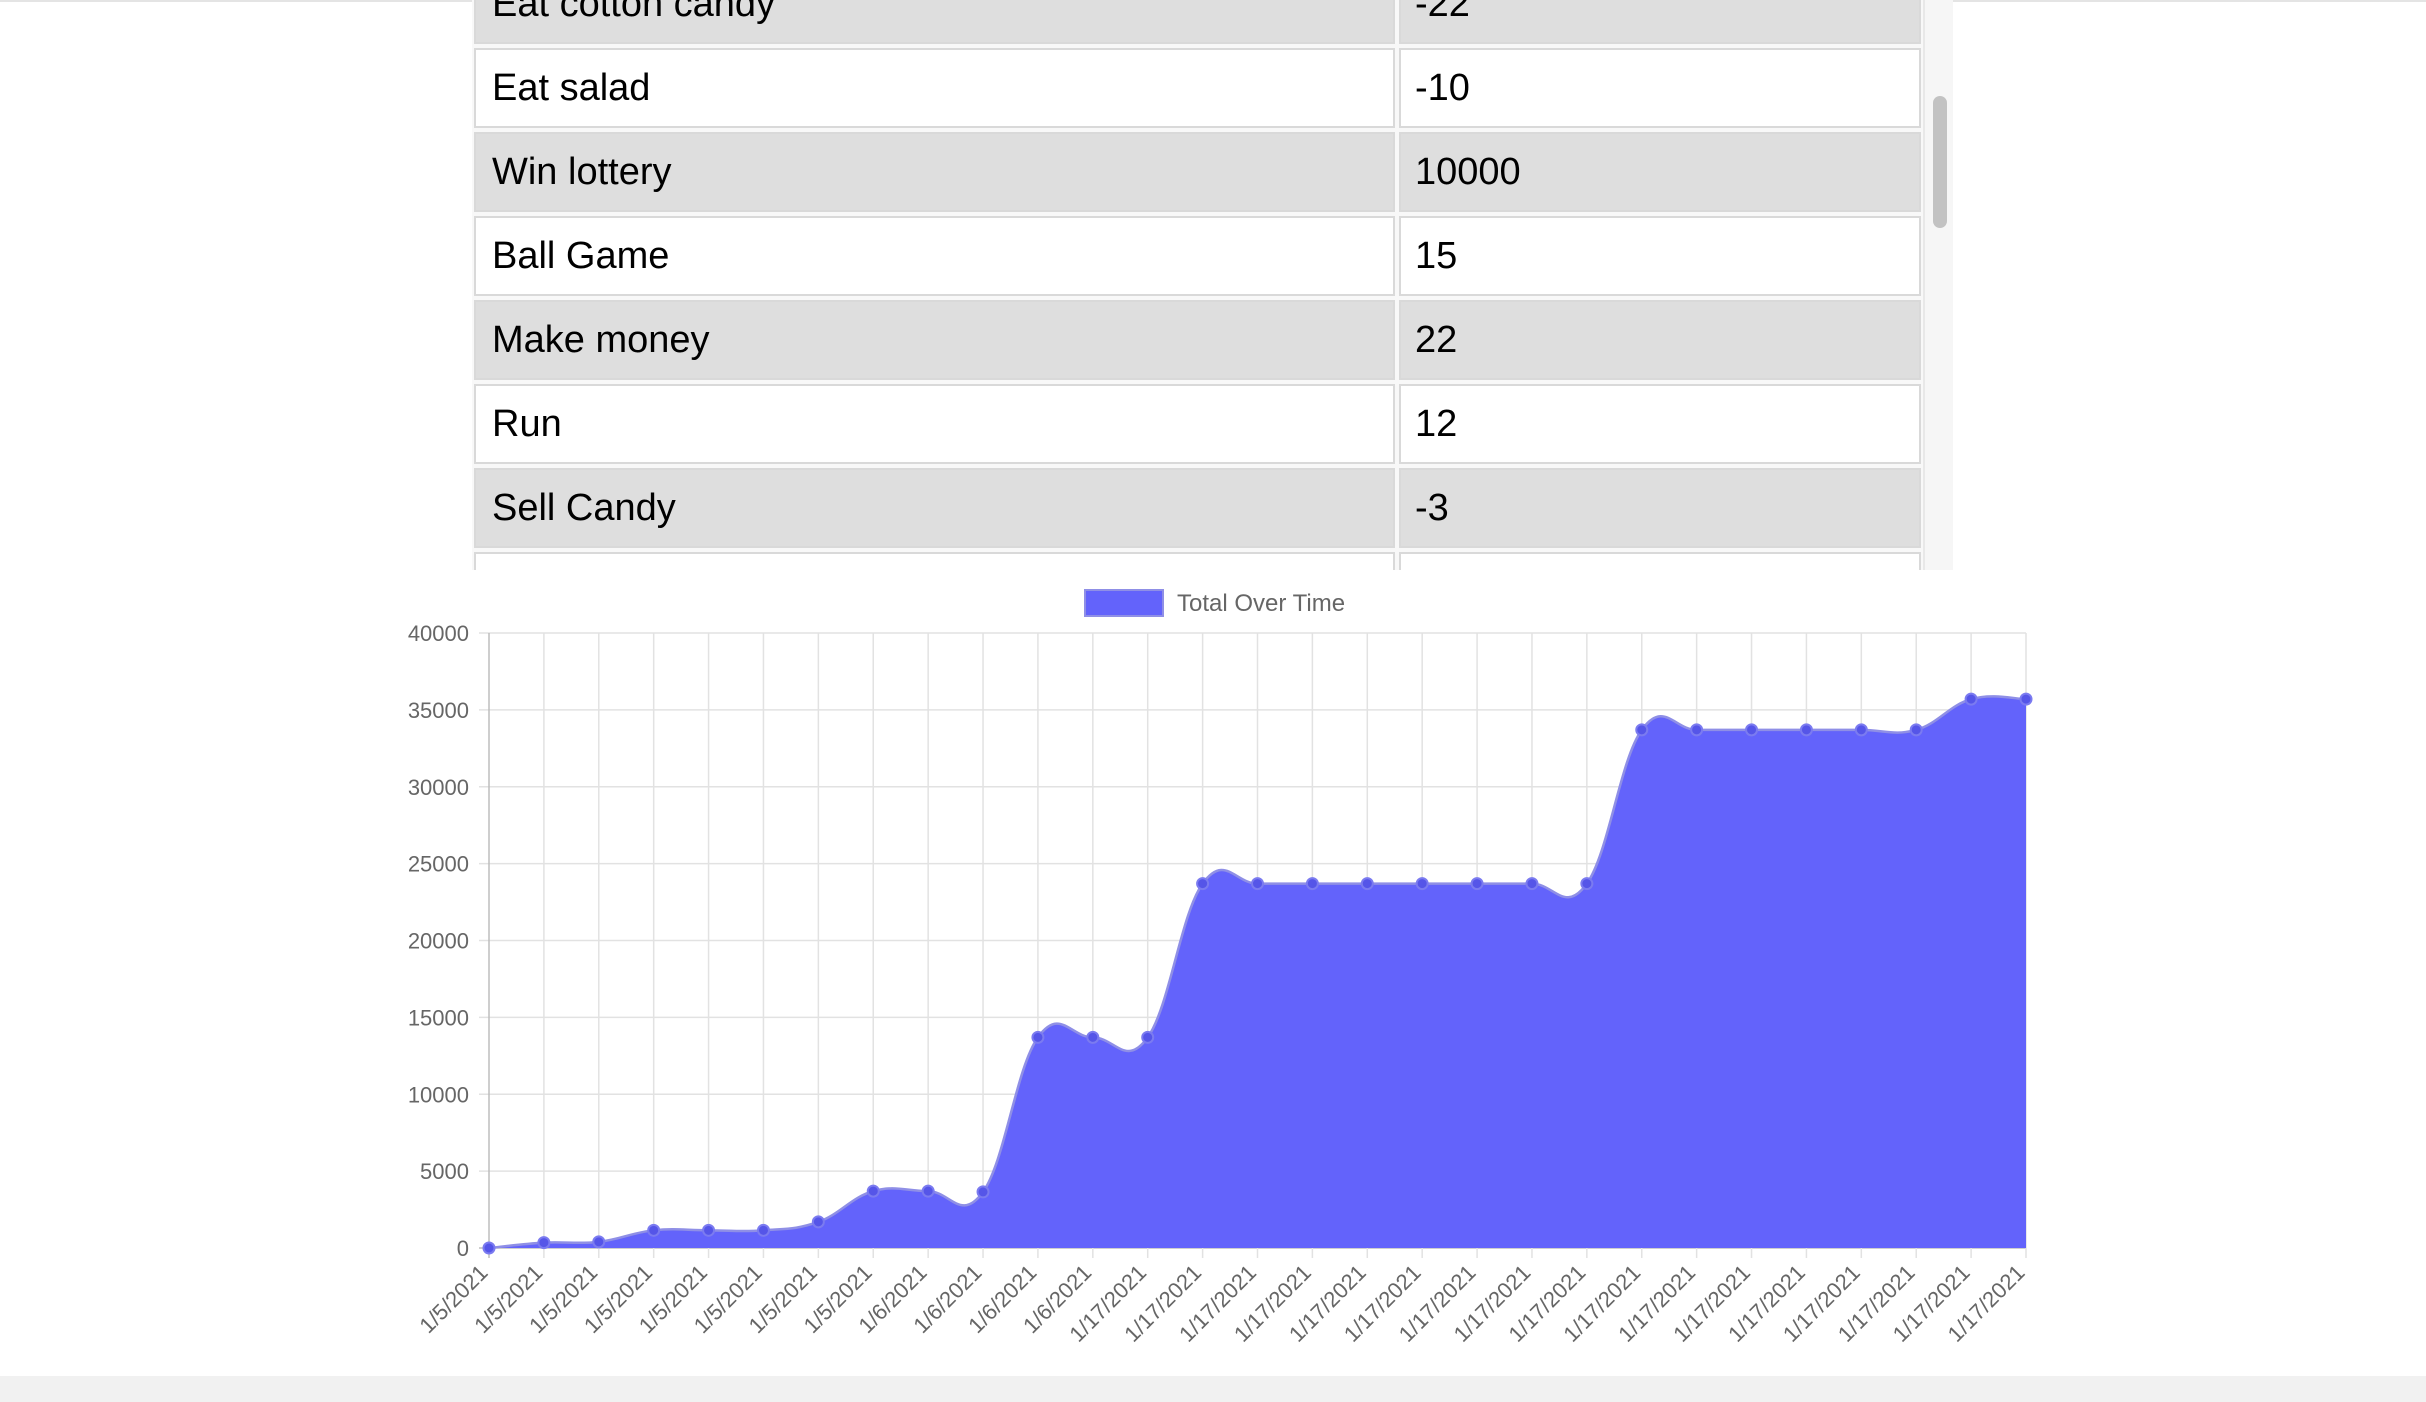 The height and width of the screenshot is (1402, 2426). Describe the element at coordinates (1660, 22) in the screenshot. I see `transaction-amount-cell: -22` at that location.